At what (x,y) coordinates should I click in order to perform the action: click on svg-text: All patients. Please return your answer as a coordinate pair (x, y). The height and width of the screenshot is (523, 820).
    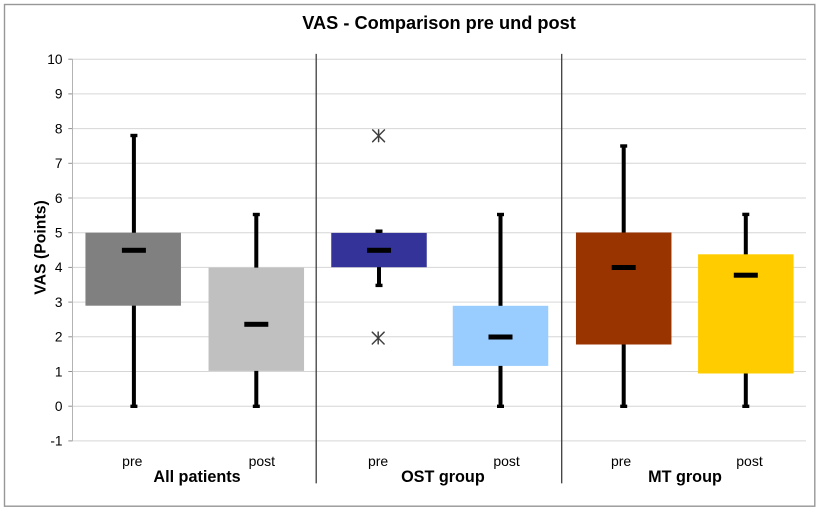
    Looking at the image, I should click on (196, 477).